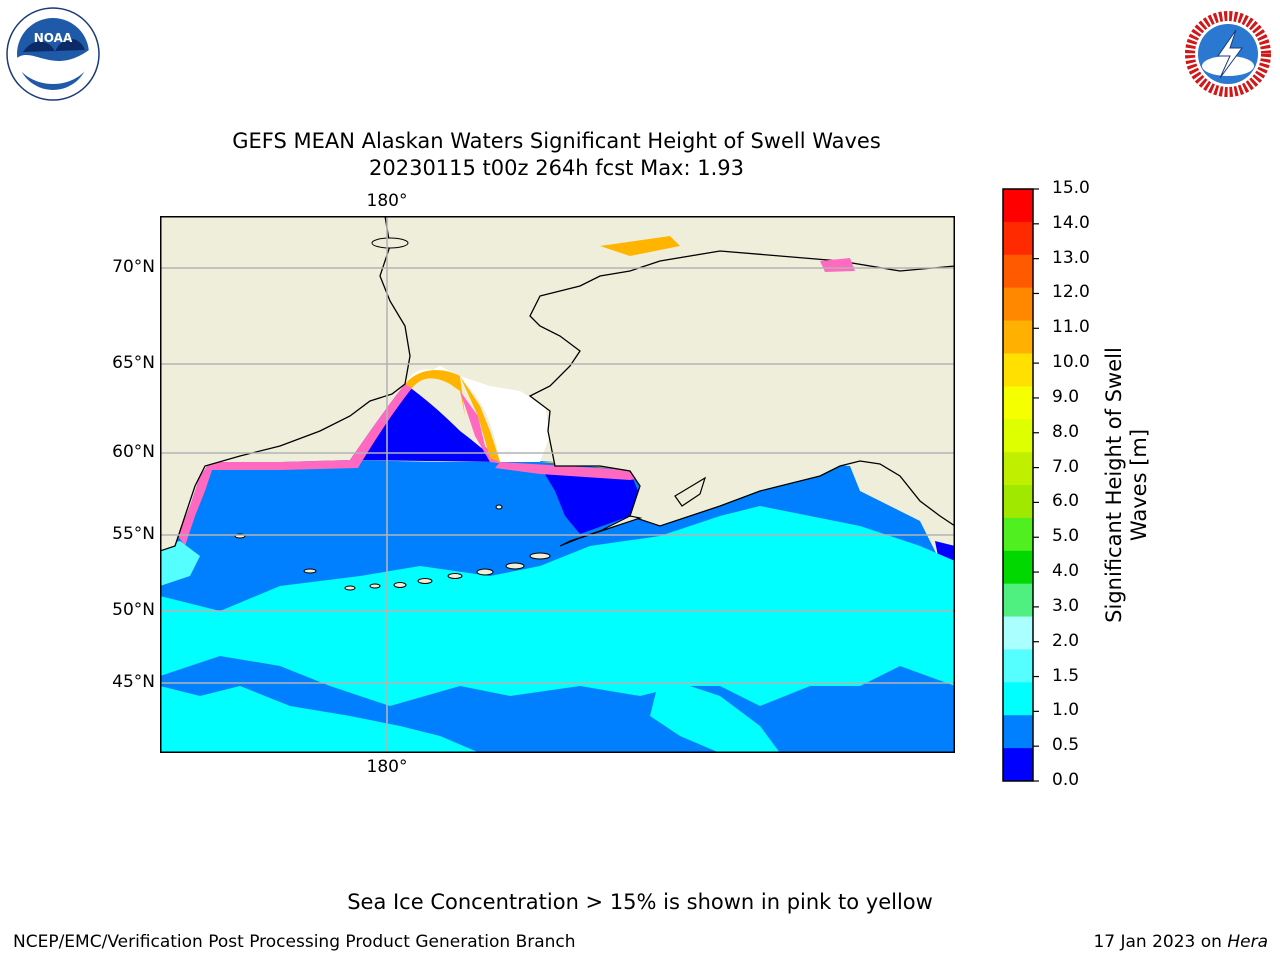  I want to click on colorbar-frame, so click(1018, 485).